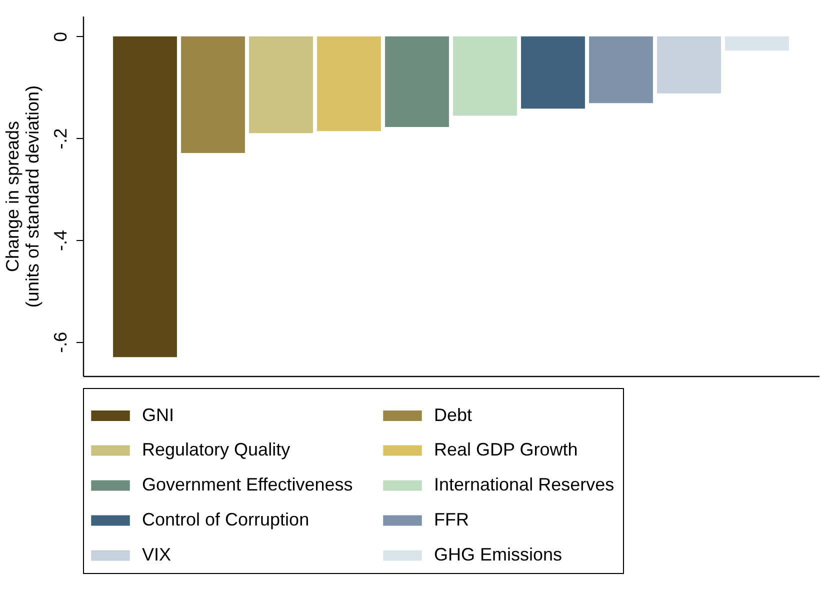 The image size is (836, 599). Describe the element at coordinates (453, 414) in the screenshot. I see `legend-label: Debt` at that location.